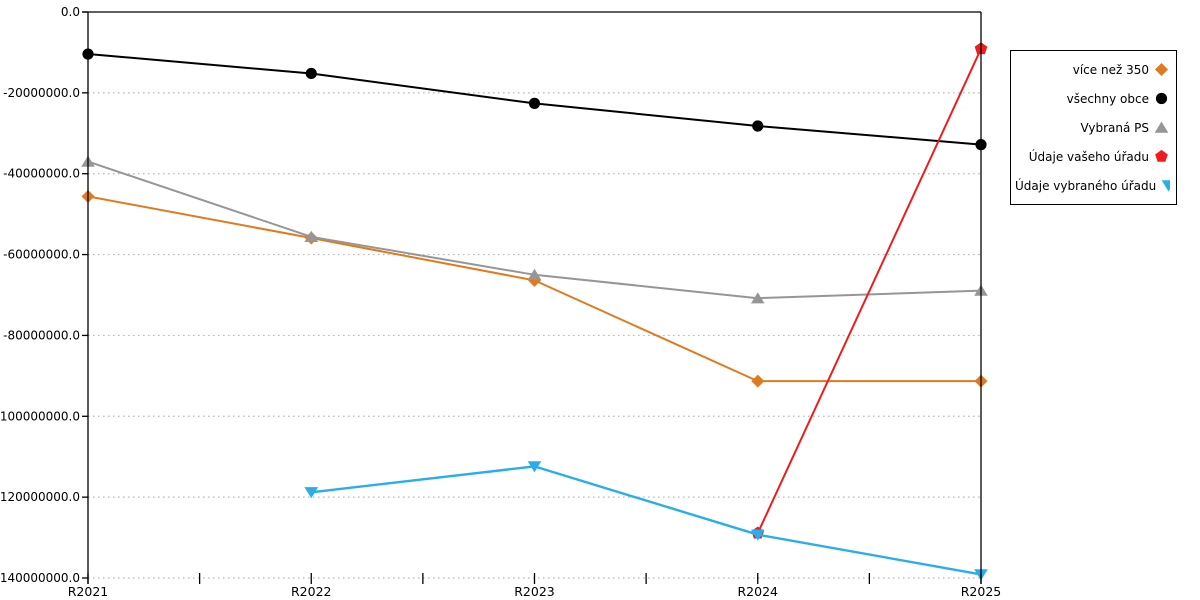 This screenshot has height=600, width=1200. I want to click on x-category-label: R2025, so click(981, 591).